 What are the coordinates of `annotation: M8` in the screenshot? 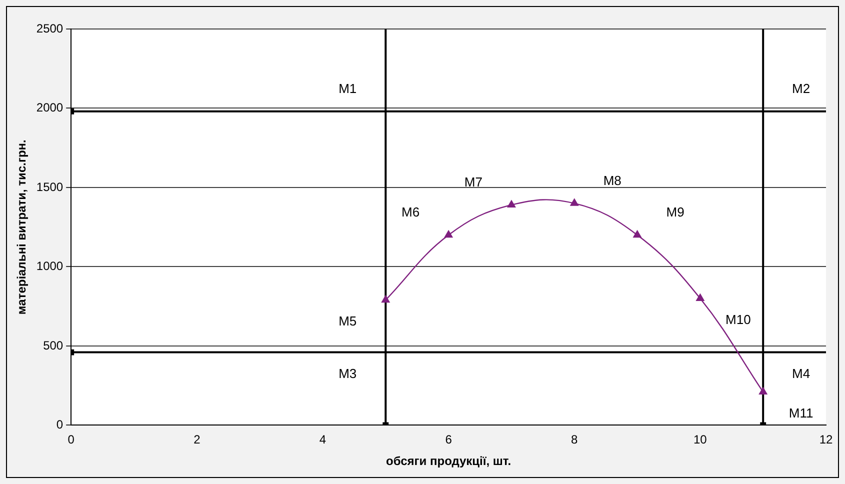 It's located at (612, 180).